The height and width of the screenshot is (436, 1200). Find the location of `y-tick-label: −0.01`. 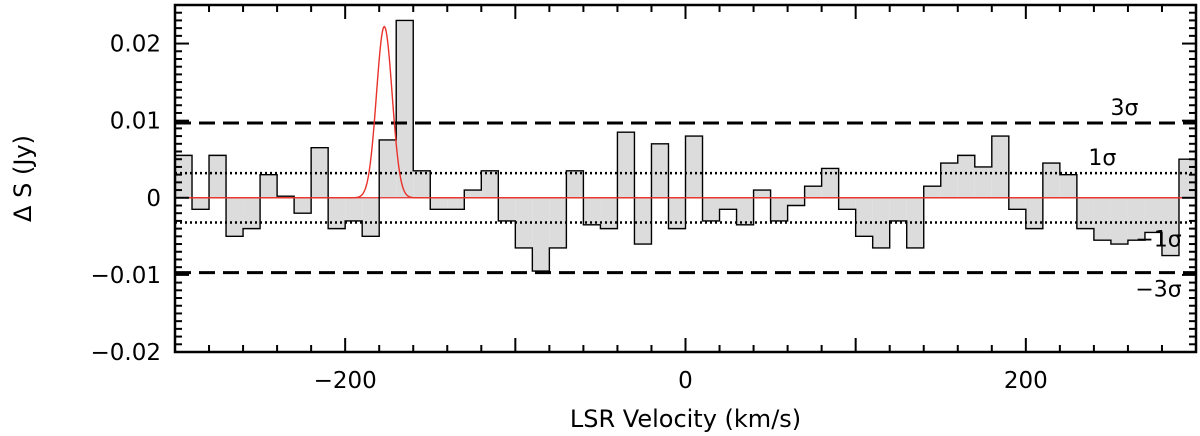

y-tick-label: −0.01 is located at coordinates (126, 276).